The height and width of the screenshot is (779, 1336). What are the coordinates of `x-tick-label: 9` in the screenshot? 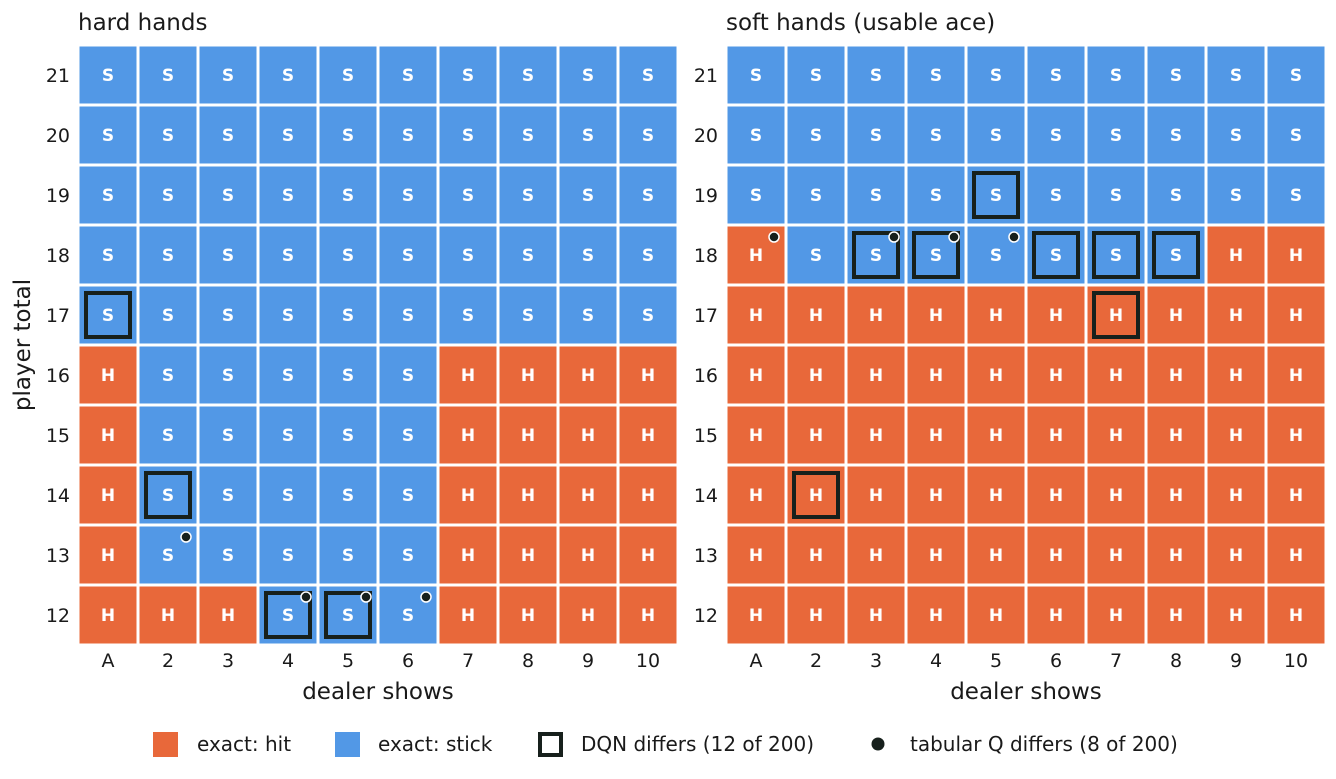 It's located at (588, 661).